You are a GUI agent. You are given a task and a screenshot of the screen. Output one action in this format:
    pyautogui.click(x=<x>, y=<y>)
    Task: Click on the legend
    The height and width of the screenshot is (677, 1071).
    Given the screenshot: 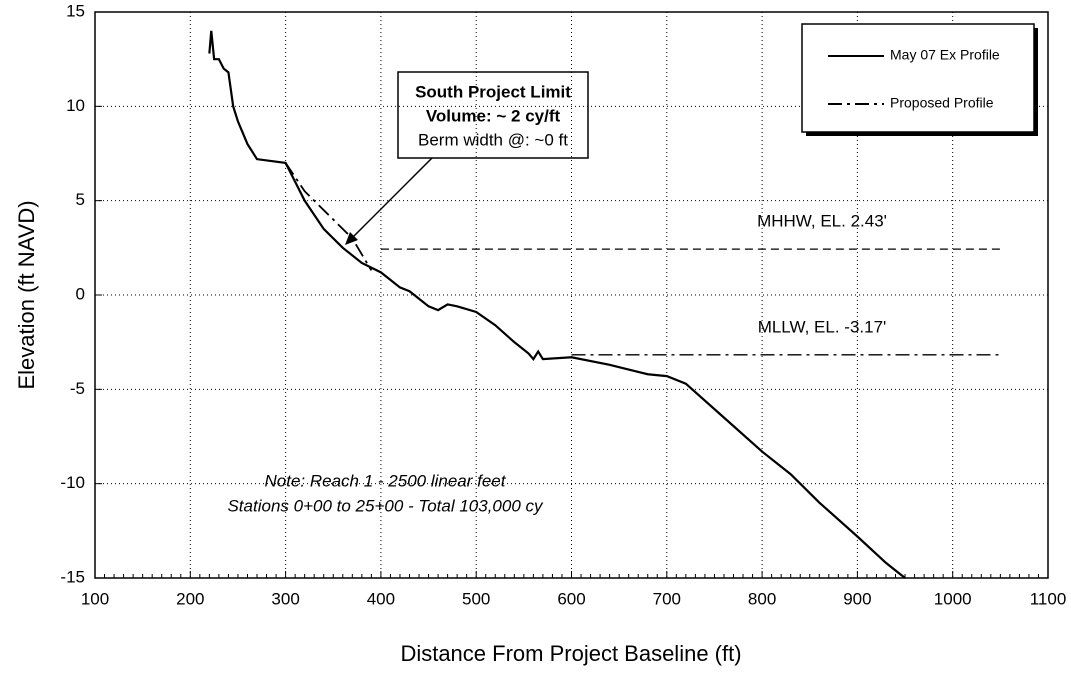 What is the action you would take?
    pyautogui.click(x=918, y=78)
    